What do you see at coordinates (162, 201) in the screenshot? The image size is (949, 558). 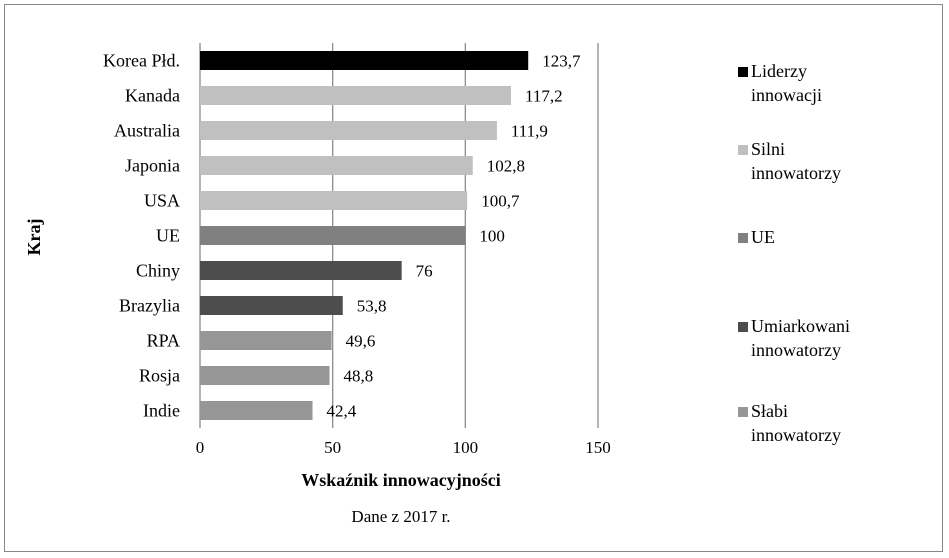 I see `category-label: USA` at bounding box center [162, 201].